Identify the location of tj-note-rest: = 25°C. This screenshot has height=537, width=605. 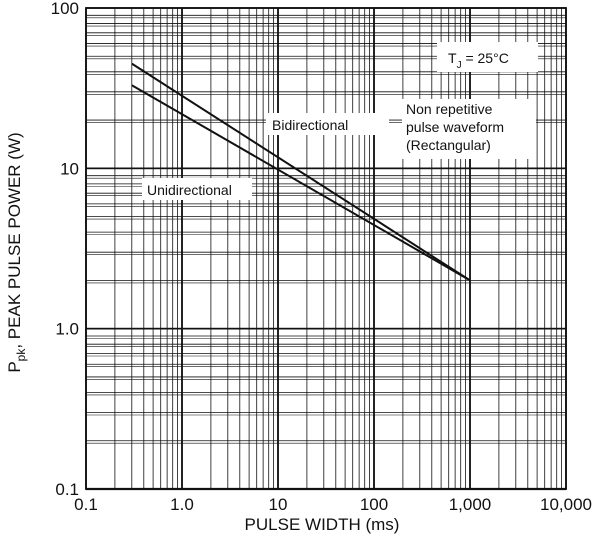
(485, 58).